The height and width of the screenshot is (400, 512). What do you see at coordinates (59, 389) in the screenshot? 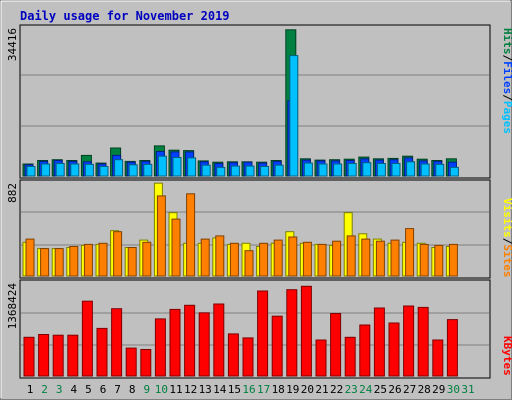
I see `day-label-3: 3` at bounding box center [59, 389].